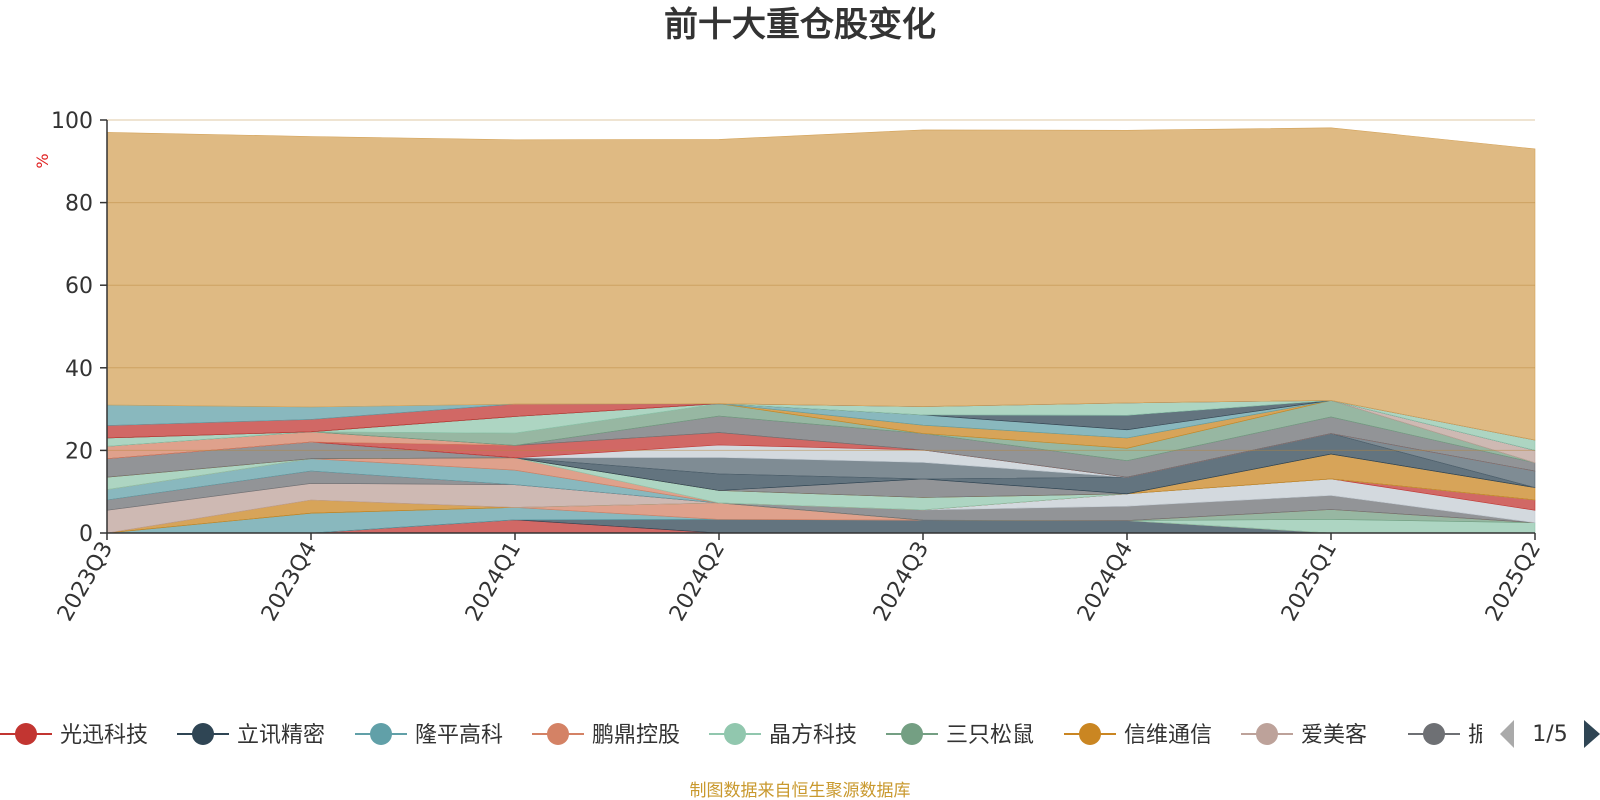 The image size is (1600, 800). I want to click on legend-item: 信维通信, so click(1138, 735).